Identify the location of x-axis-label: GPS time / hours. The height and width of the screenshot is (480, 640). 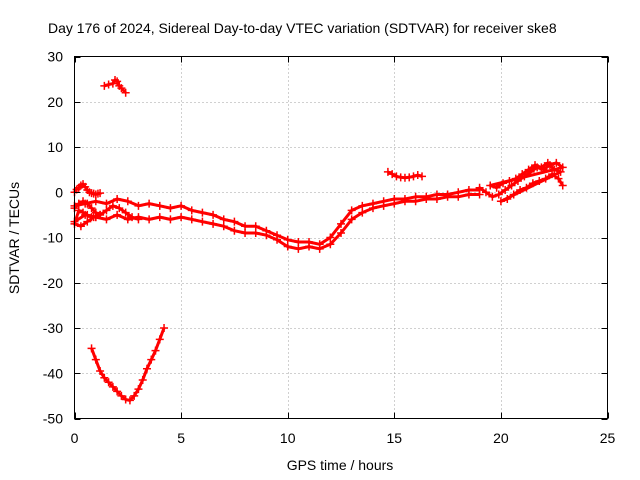
(340, 465).